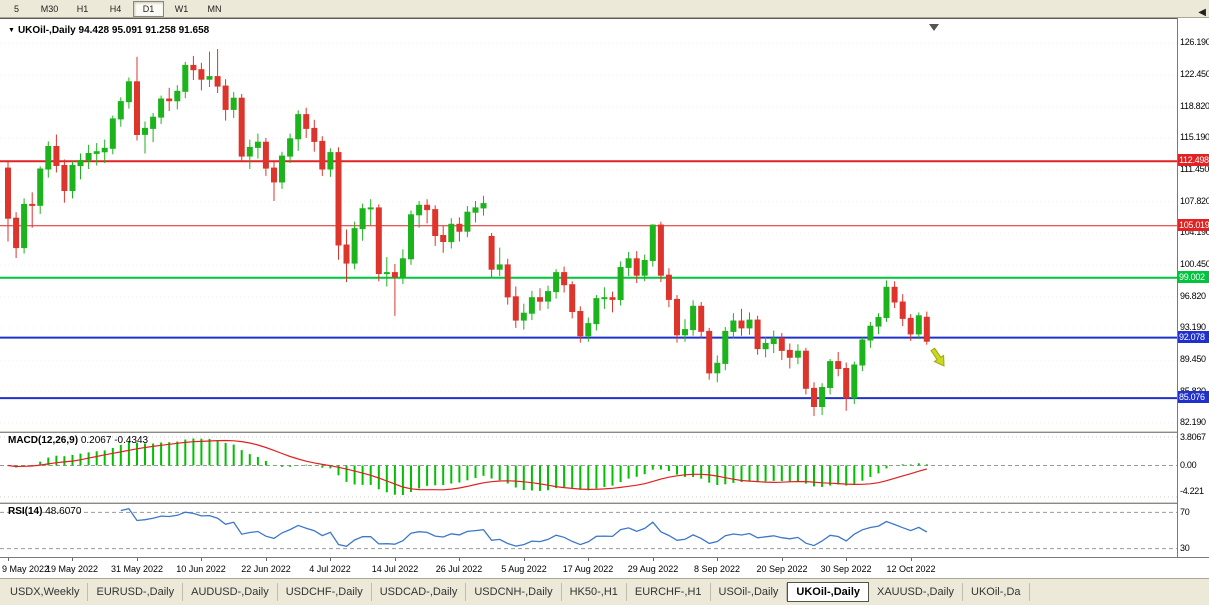  I want to click on rsi-name: RSI(14), so click(25, 511).